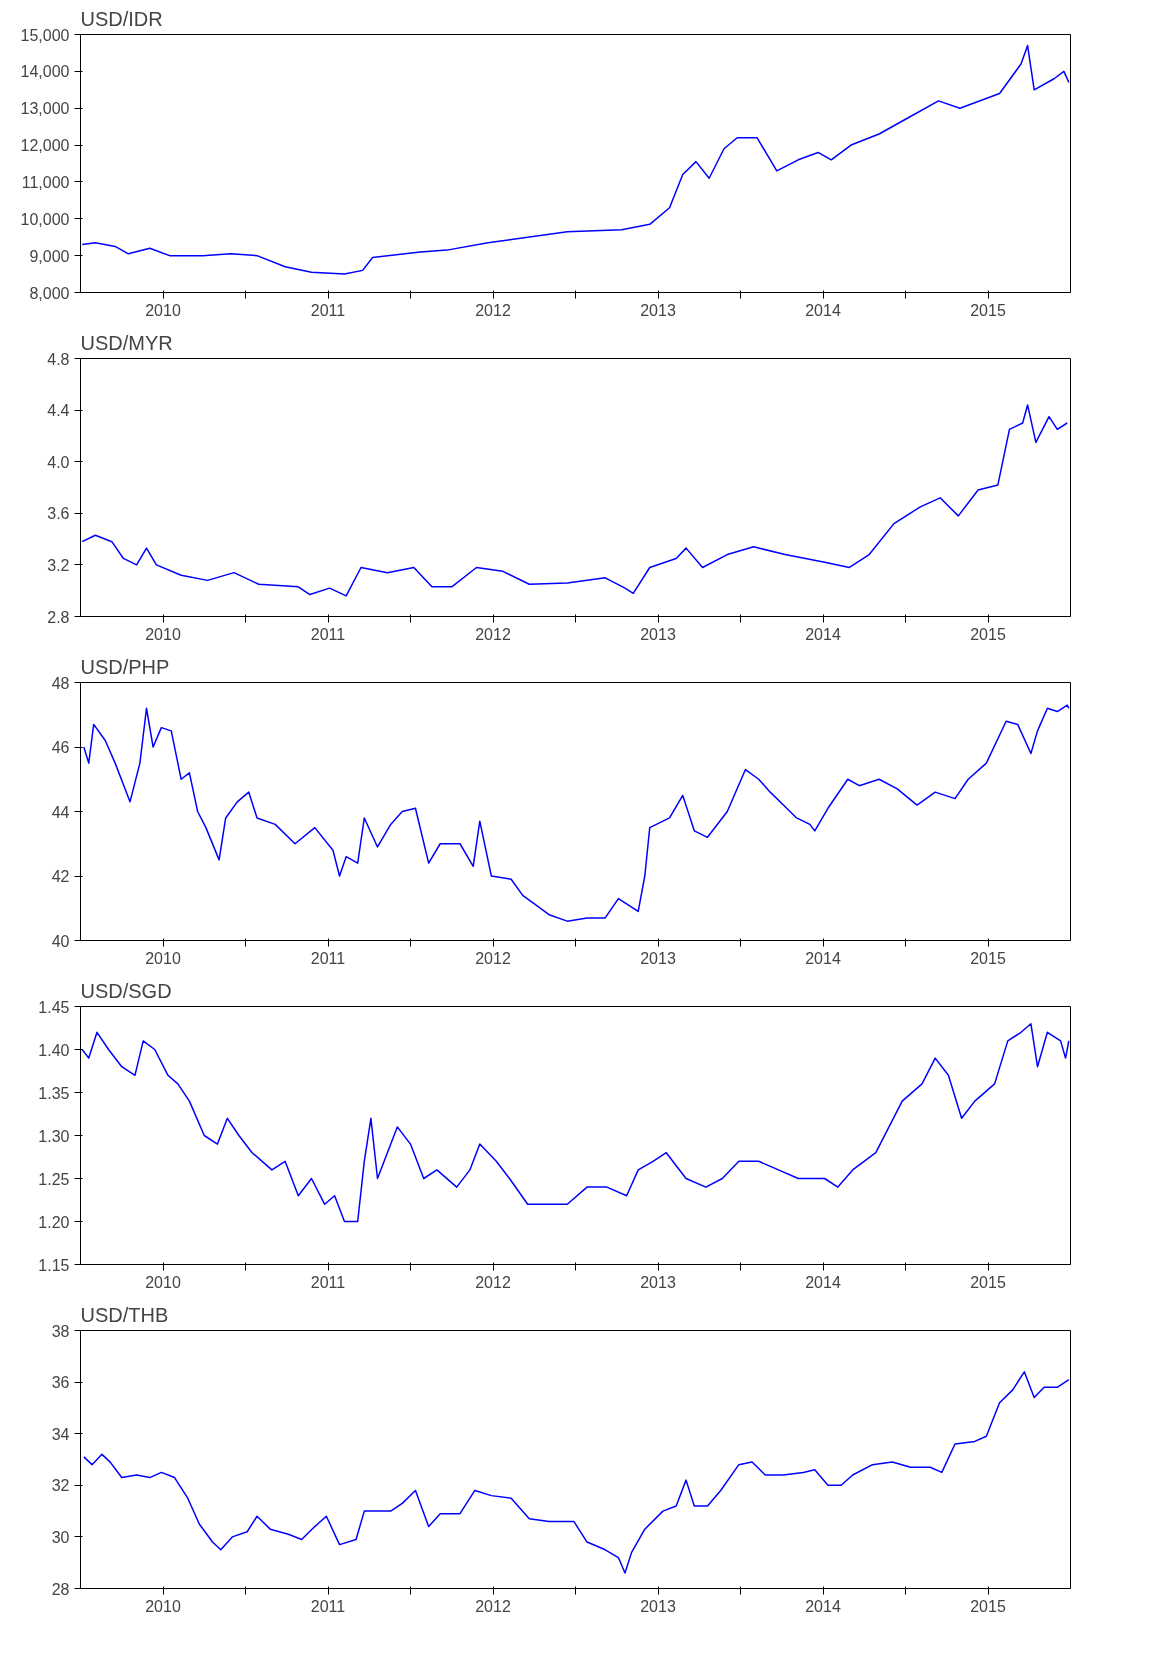 The image size is (1171, 1669). What do you see at coordinates (45, 35) in the screenshot?
I see `y-tick-label: 15,000` at bounding box center [45, 35].